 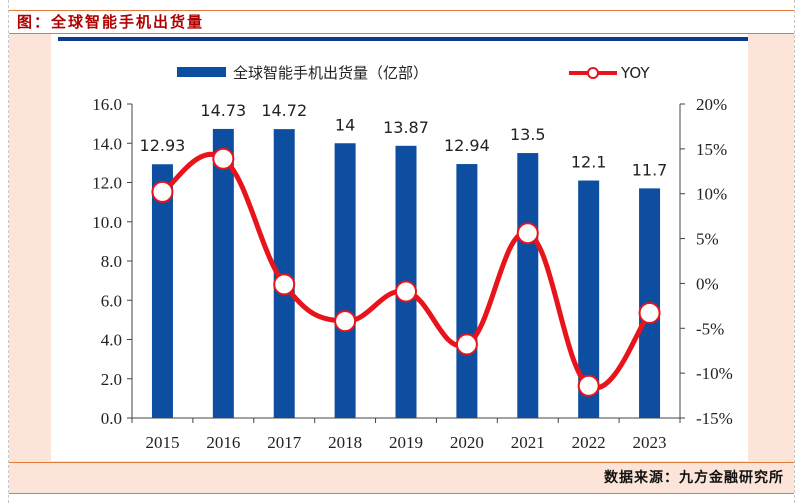 I want to click on bar-labels: 12.93 14.73 14.72 14 13.87 12.94 13.5 12.1 11.7, so click(x=404, y=140).